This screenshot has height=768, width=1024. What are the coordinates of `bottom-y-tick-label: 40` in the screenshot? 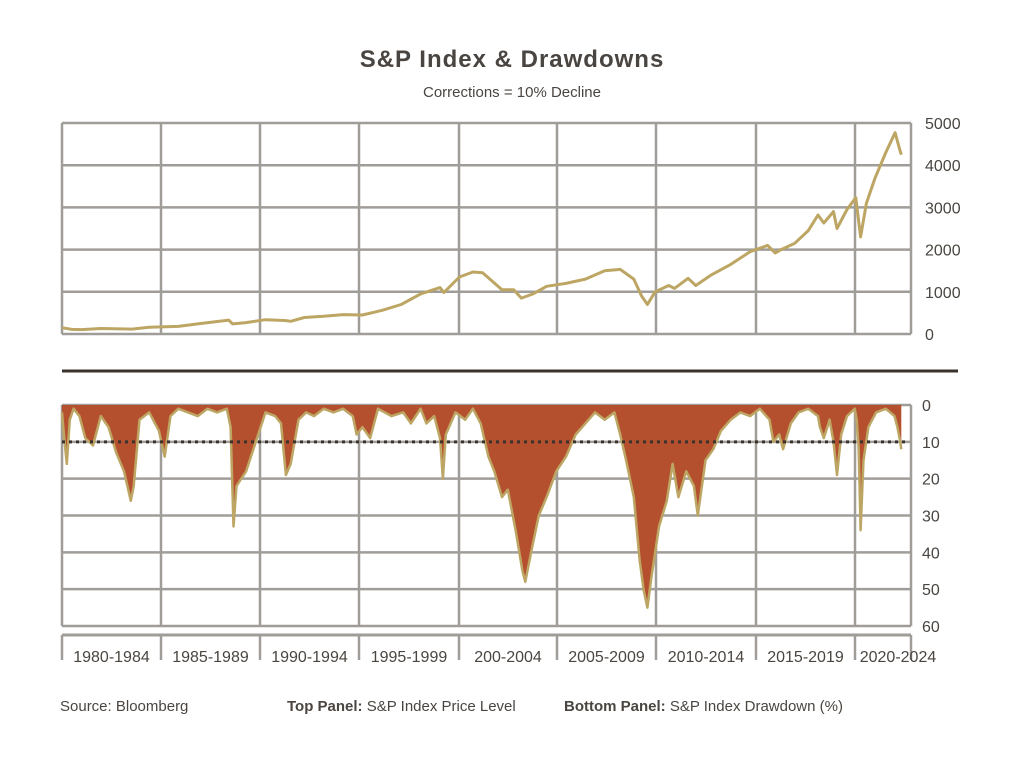 It's located at (931, 553).